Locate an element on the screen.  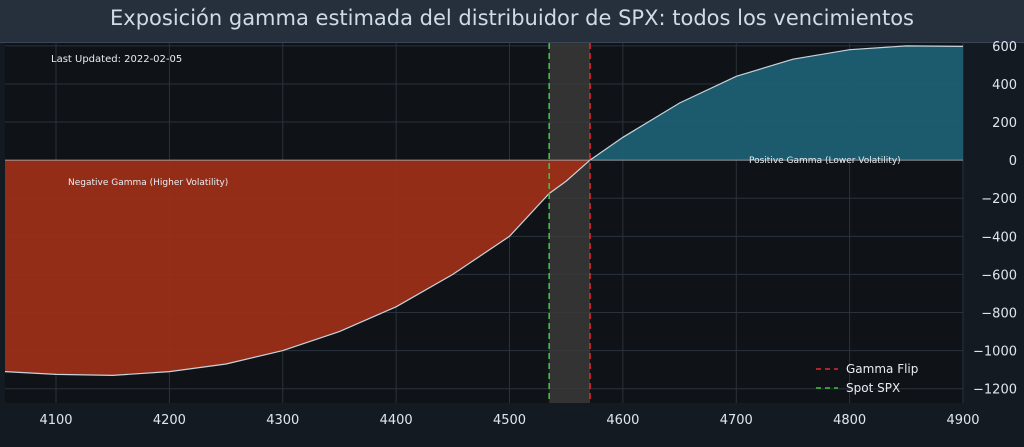
y-tick-label: 600 is located at coordinates (1004, 47).